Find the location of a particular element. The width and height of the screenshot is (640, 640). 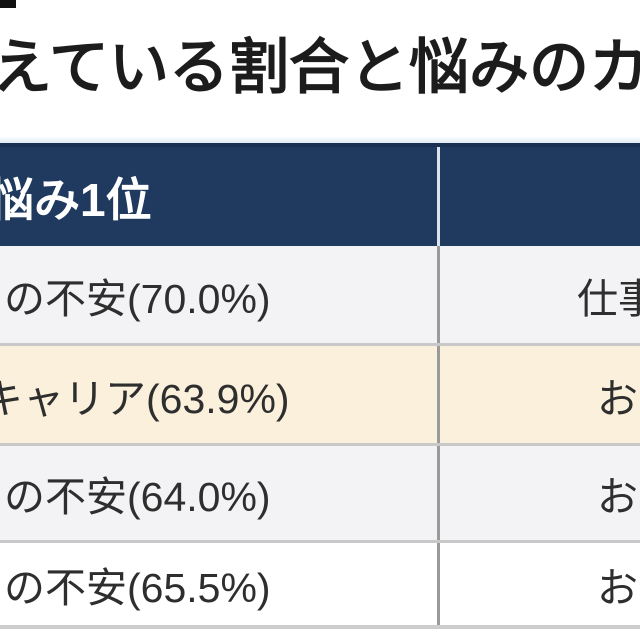

cropped-text-fragment is located at coordinates (8, 4).